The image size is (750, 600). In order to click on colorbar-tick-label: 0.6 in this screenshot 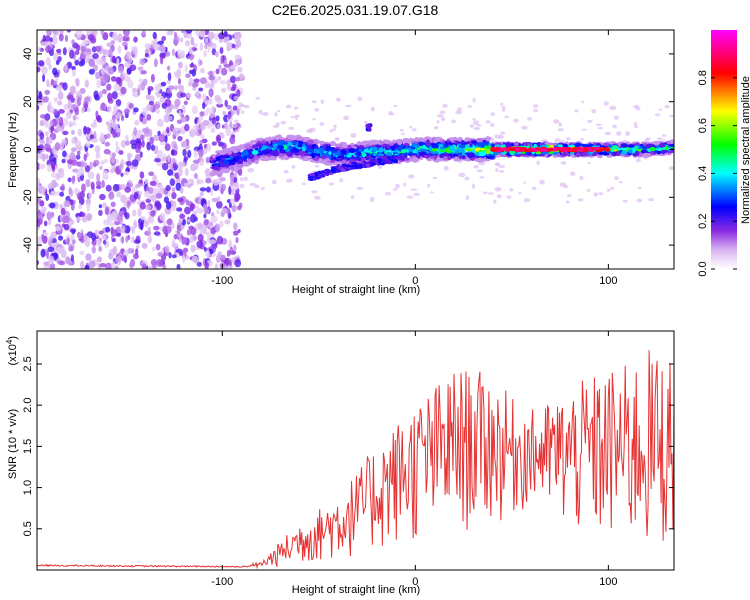, I will do `click(703, 125)`.